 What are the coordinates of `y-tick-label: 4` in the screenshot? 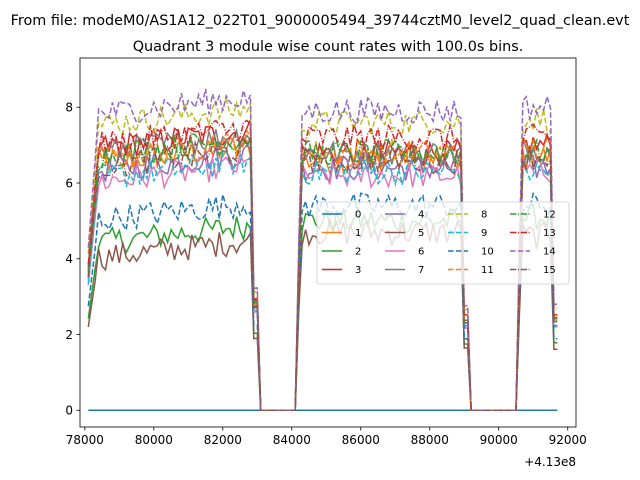 It's located at (69, 259).